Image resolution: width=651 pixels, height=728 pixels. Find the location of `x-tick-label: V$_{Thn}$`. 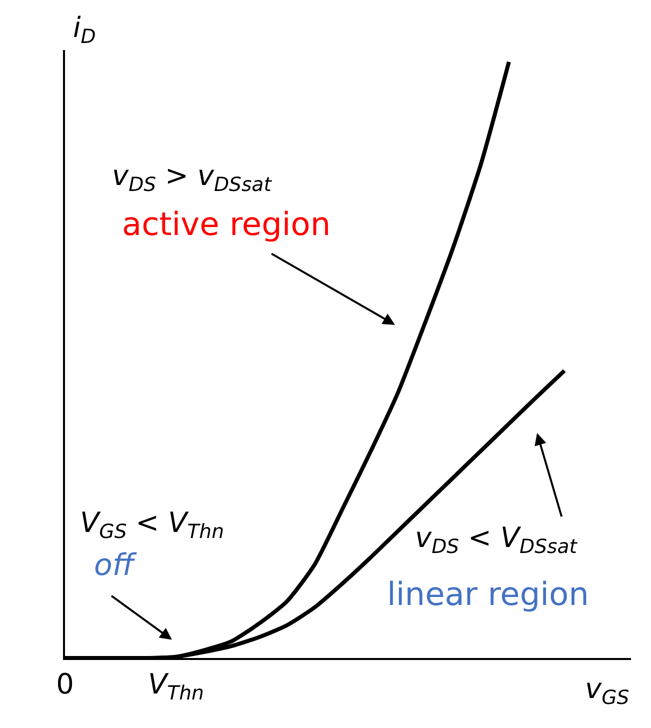

x-tick-label: V$_{Thn}$ is located at coordinates (176, 686).